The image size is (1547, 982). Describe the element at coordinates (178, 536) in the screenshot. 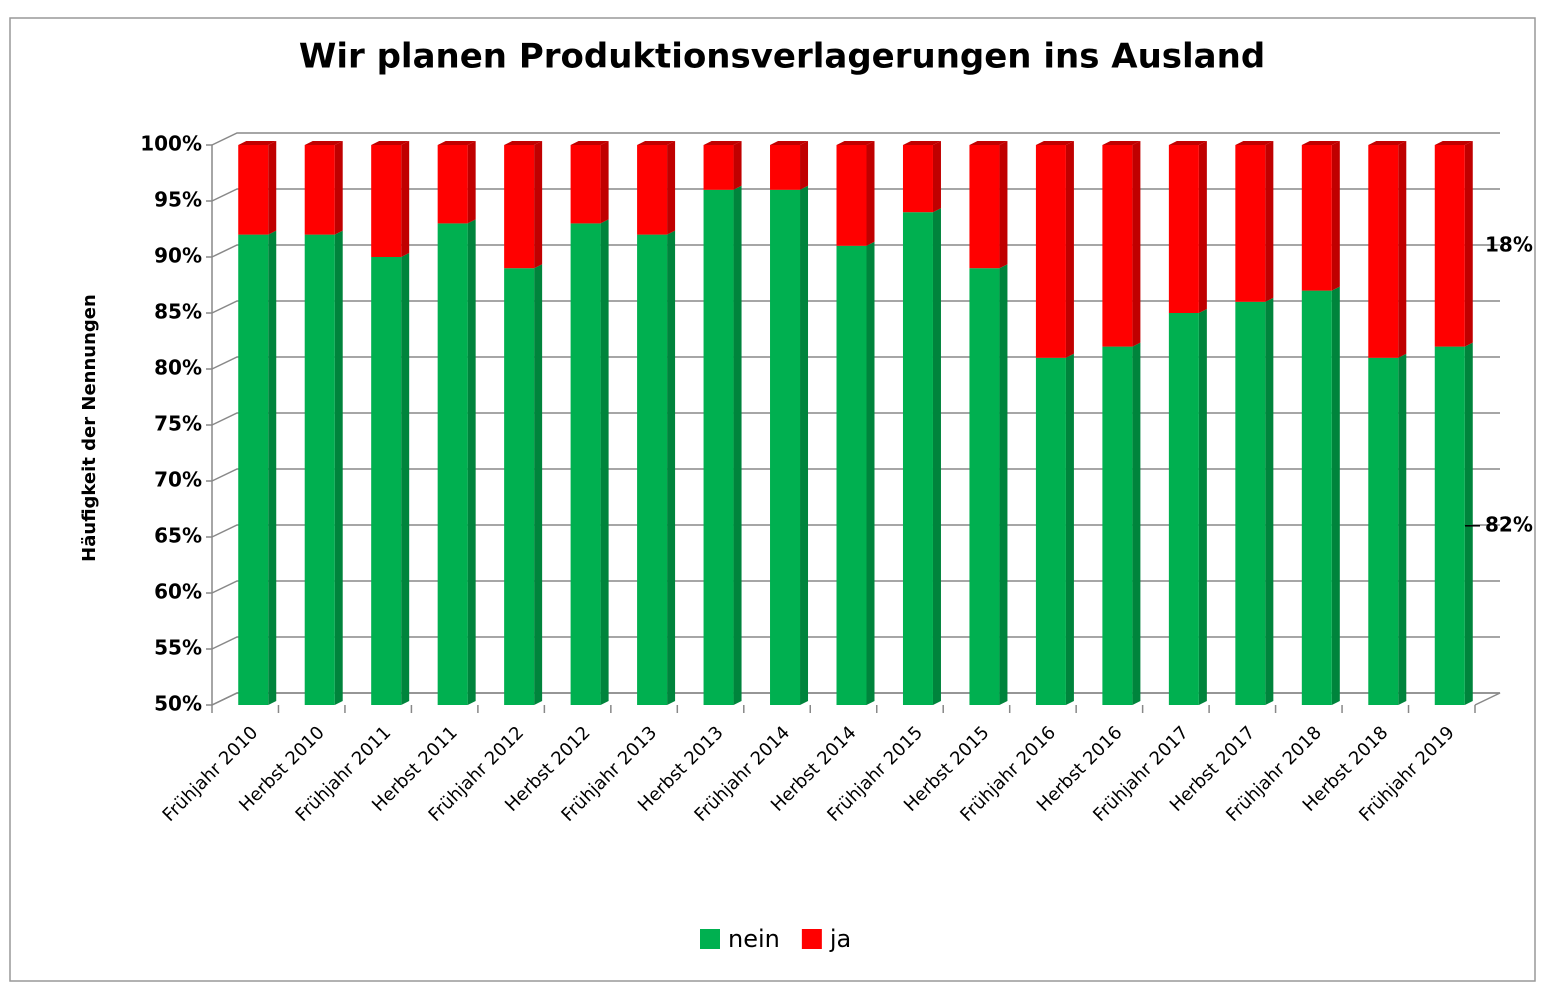

I see `y-tick-label: 65%` at that location.